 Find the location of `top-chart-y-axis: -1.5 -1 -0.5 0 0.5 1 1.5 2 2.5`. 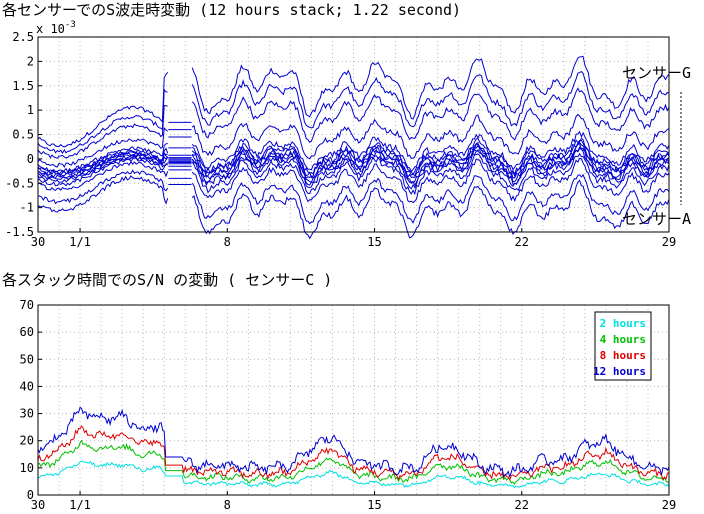

top-chart-y-axis: -1.5 -1 -0.5 0 0.5 1 1.5 2 2.5 is located at coordinates (23, 134).